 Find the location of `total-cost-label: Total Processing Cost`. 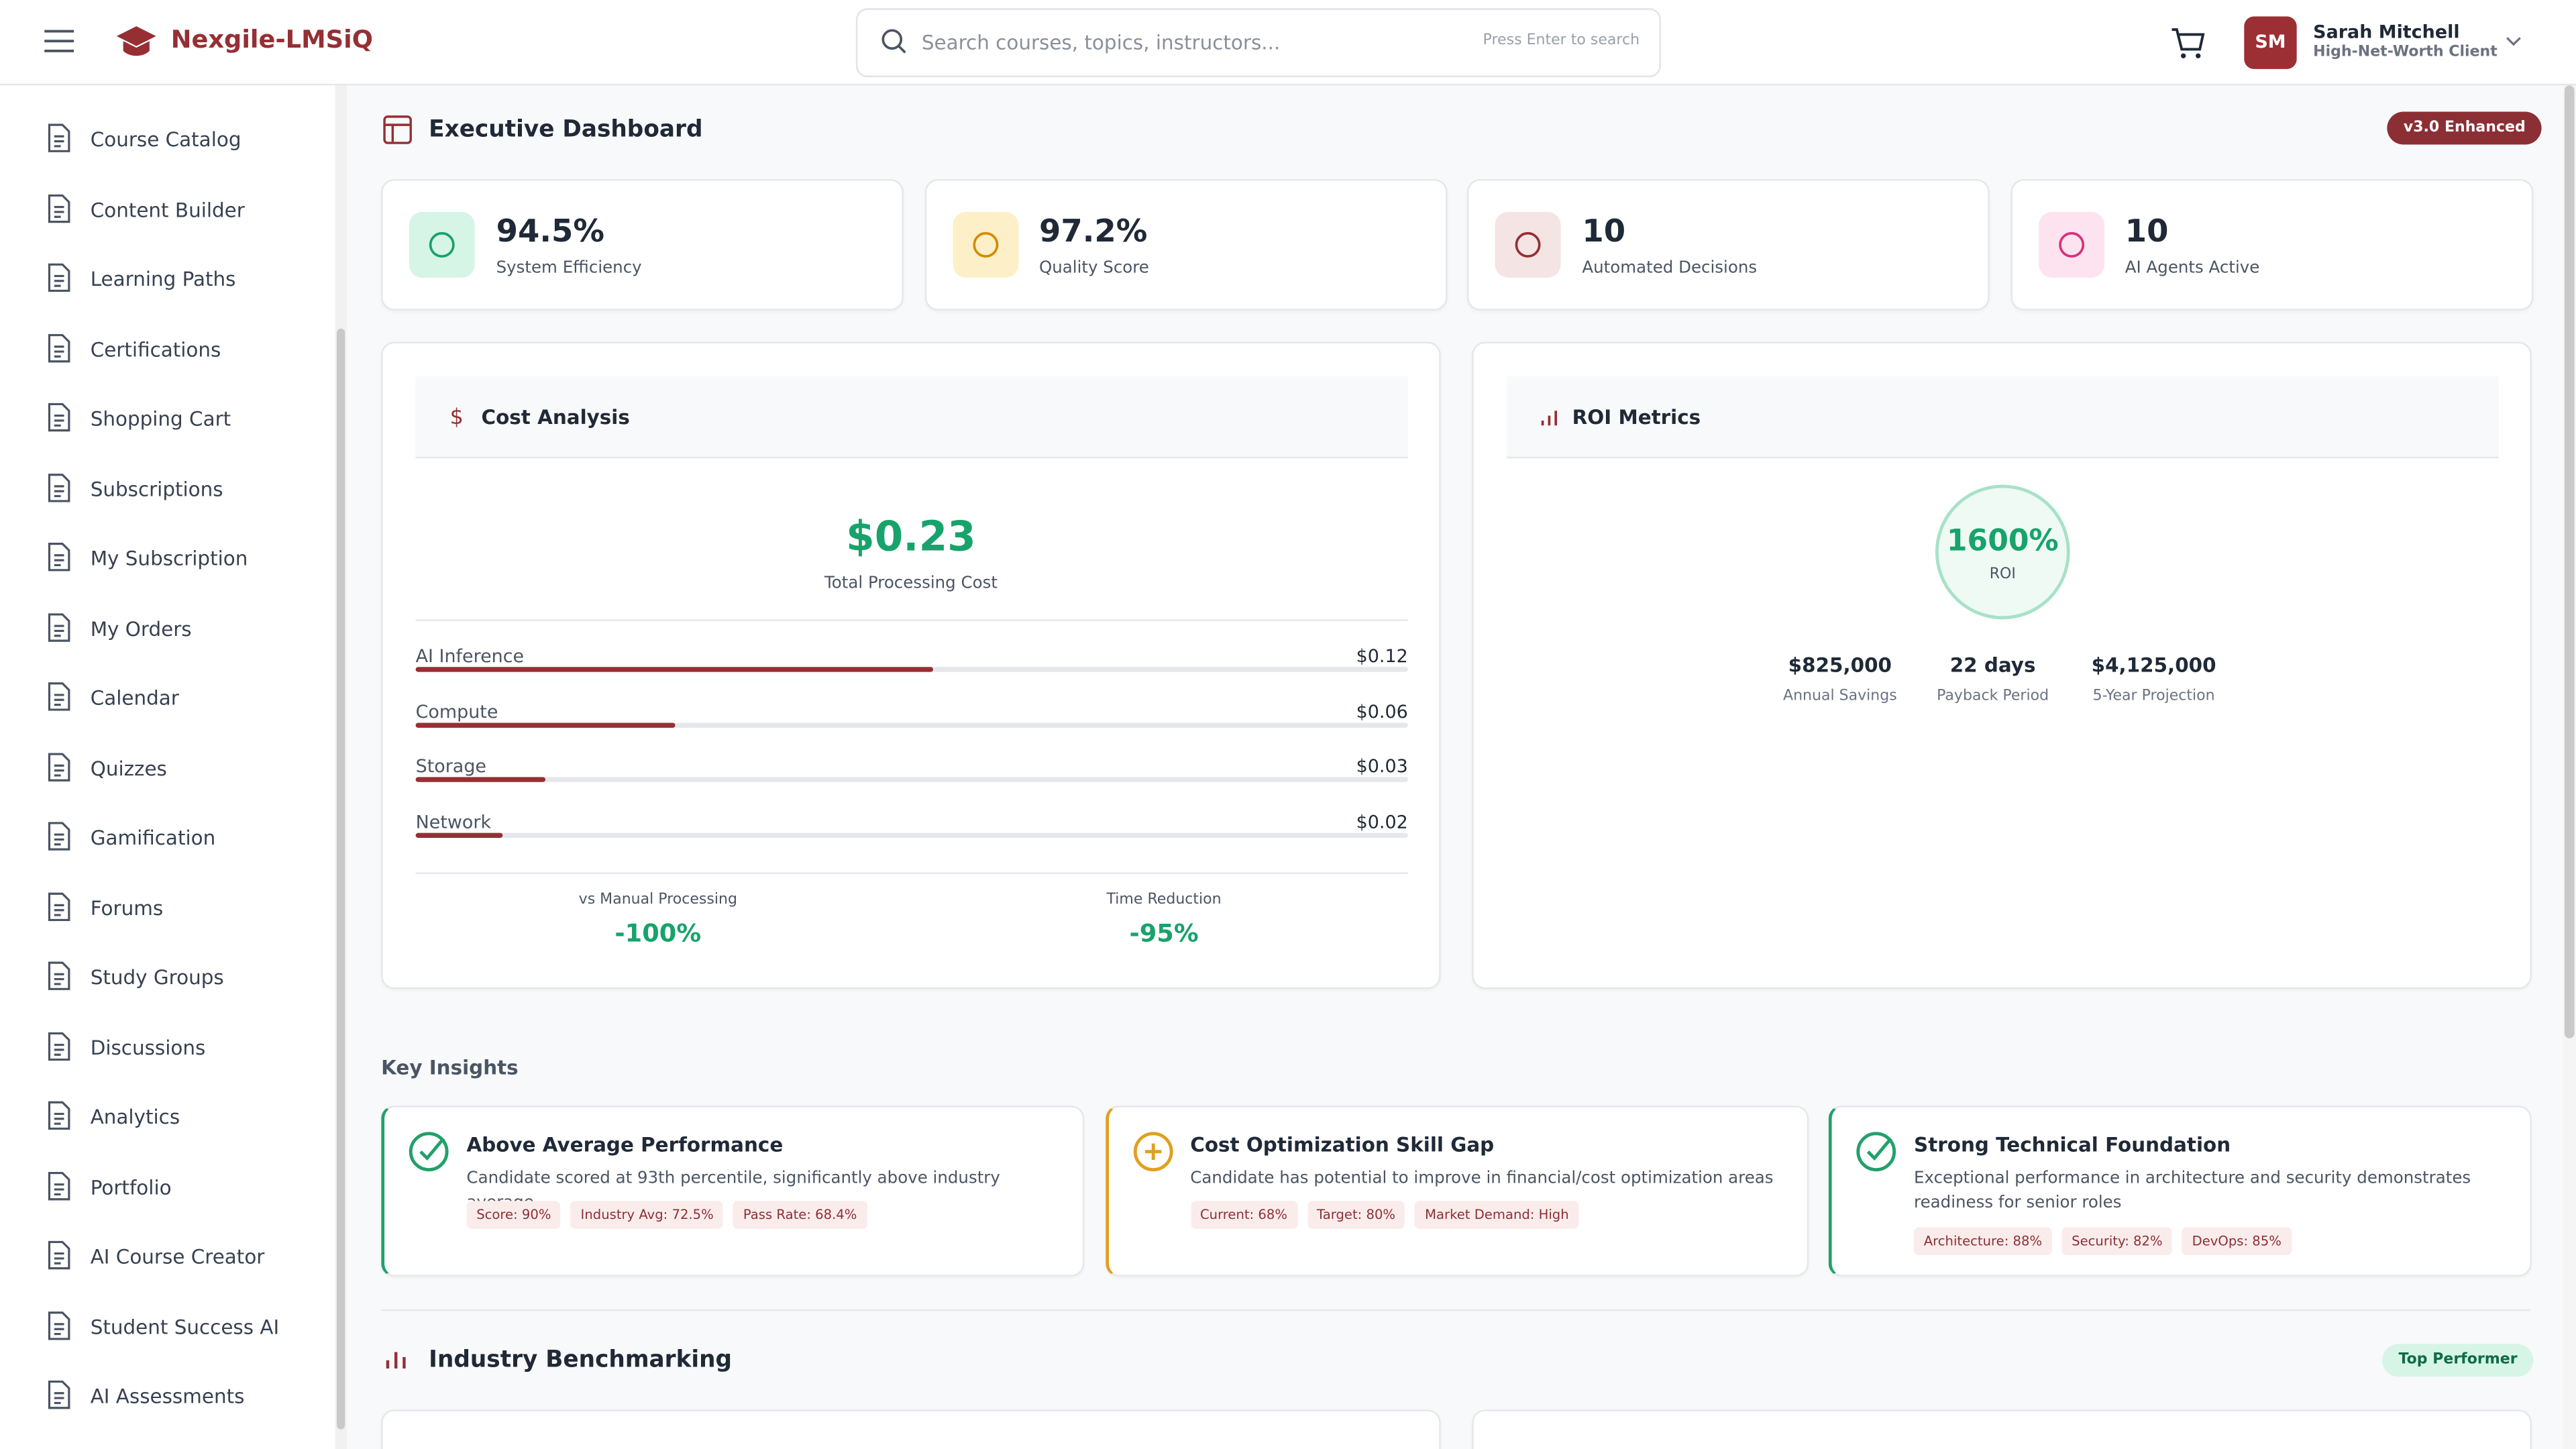

total-cost-label: Total Processing Cost is located at coordinates (911, 584).